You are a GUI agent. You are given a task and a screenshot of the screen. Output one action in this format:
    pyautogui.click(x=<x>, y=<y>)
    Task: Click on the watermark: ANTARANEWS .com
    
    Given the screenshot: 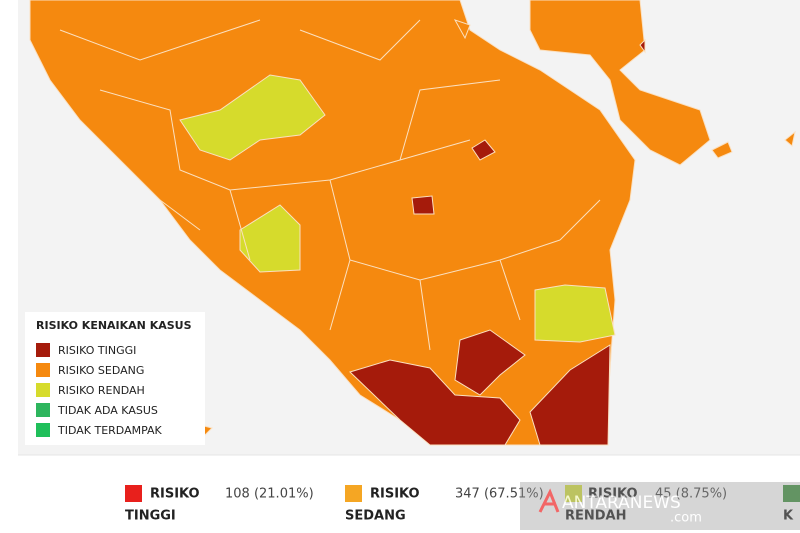 What is the action you would take?
    pyautogui.click(x=660, y=506)
    